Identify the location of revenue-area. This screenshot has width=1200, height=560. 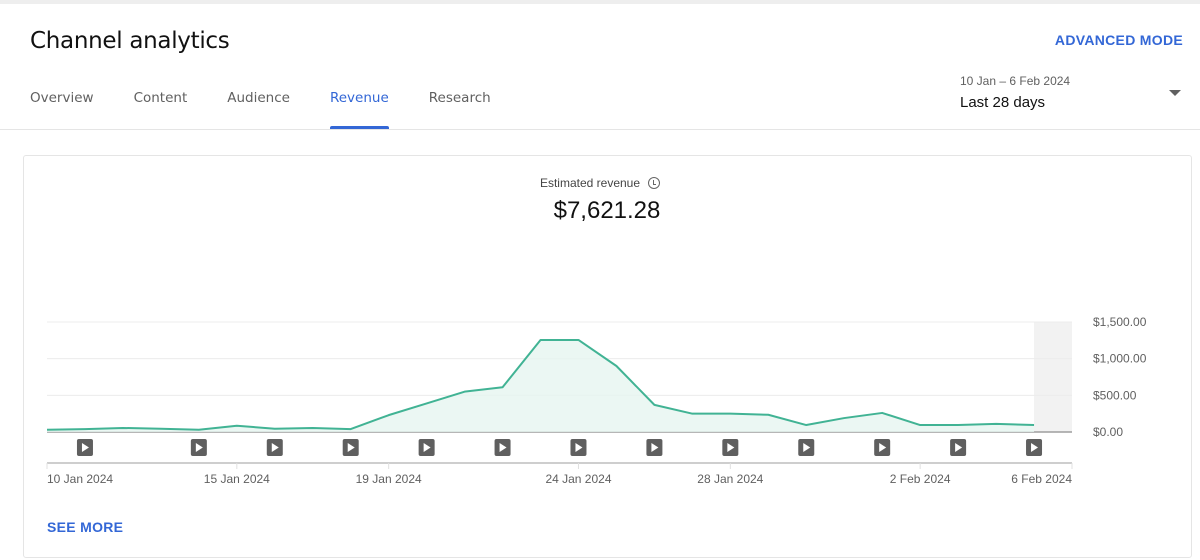
(541, 385).